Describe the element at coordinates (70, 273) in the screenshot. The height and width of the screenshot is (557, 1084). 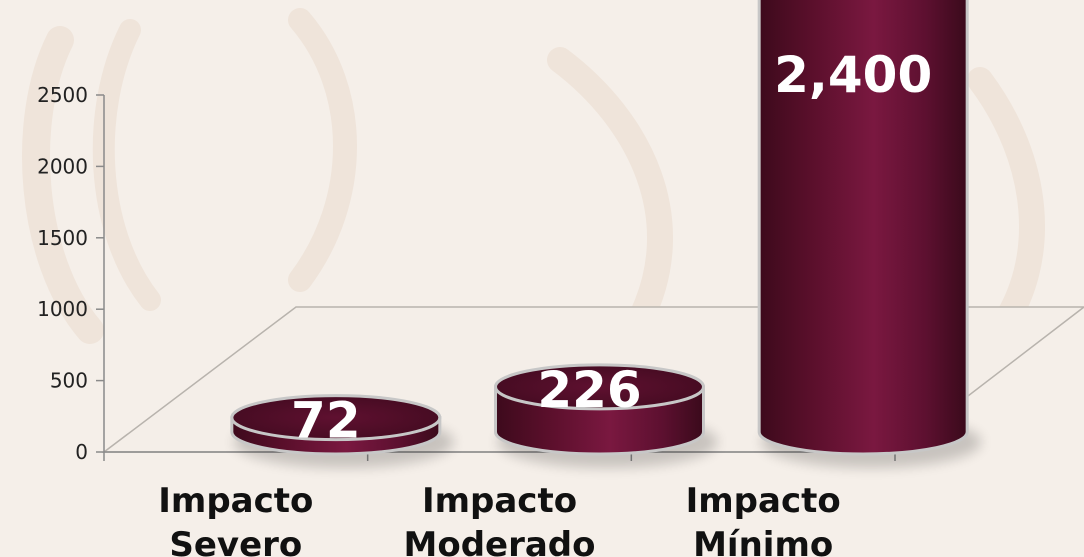
I see `y-axis-ticks: 0 500 1000 1500 2000 2500` at that location.